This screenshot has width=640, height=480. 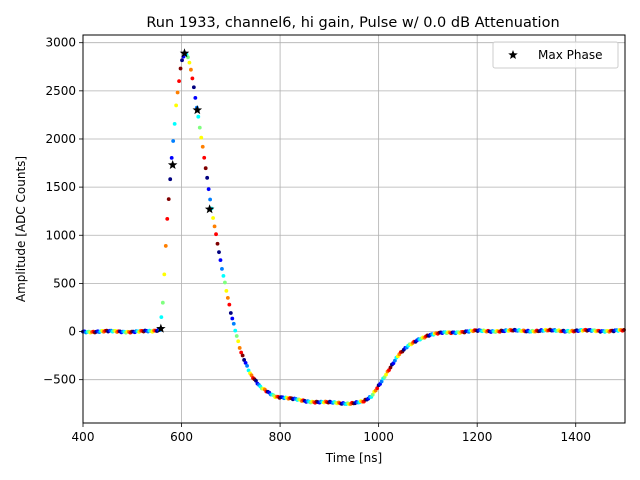 What do you see at coordinates (21, 229) in the screenshot?
I see `y-axis-label: Amplitude [ADC Counts]` at bounding box center [21, 229].